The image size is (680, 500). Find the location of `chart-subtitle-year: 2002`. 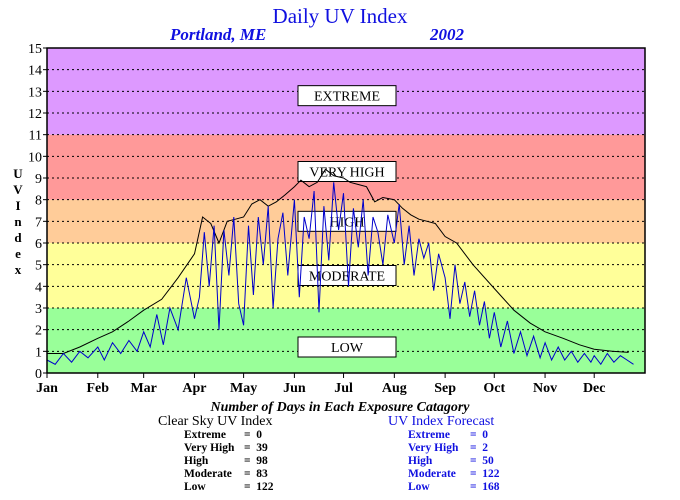

chart-subtitle-year: 2002 is located at coordinates (447, 34).